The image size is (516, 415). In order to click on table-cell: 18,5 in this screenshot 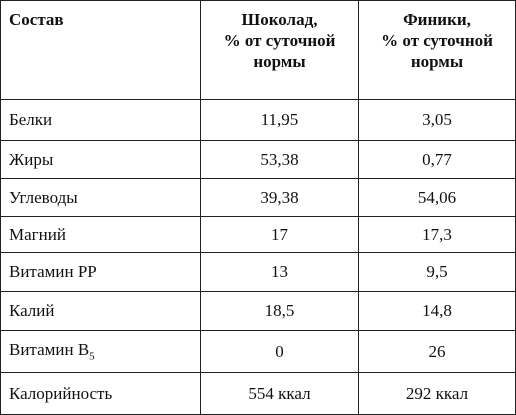, I will do `click(279, 311)`.